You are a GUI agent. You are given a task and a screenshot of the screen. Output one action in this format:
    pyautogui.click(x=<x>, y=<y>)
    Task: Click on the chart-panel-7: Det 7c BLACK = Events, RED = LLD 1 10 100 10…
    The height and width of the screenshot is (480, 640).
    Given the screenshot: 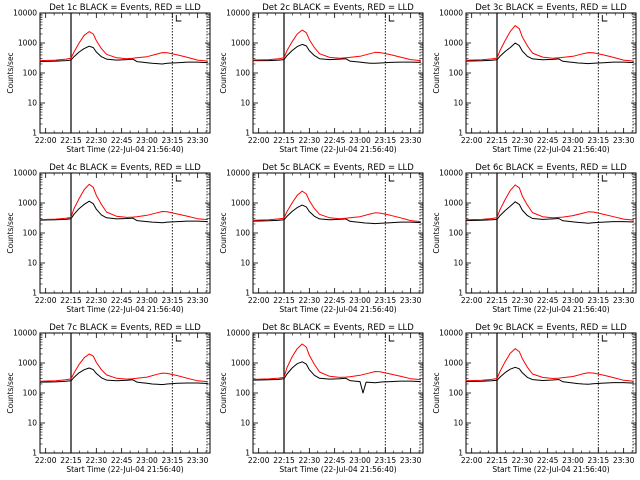 What is the action you would take?
    pyautogui.click(x=108, y=398)
    